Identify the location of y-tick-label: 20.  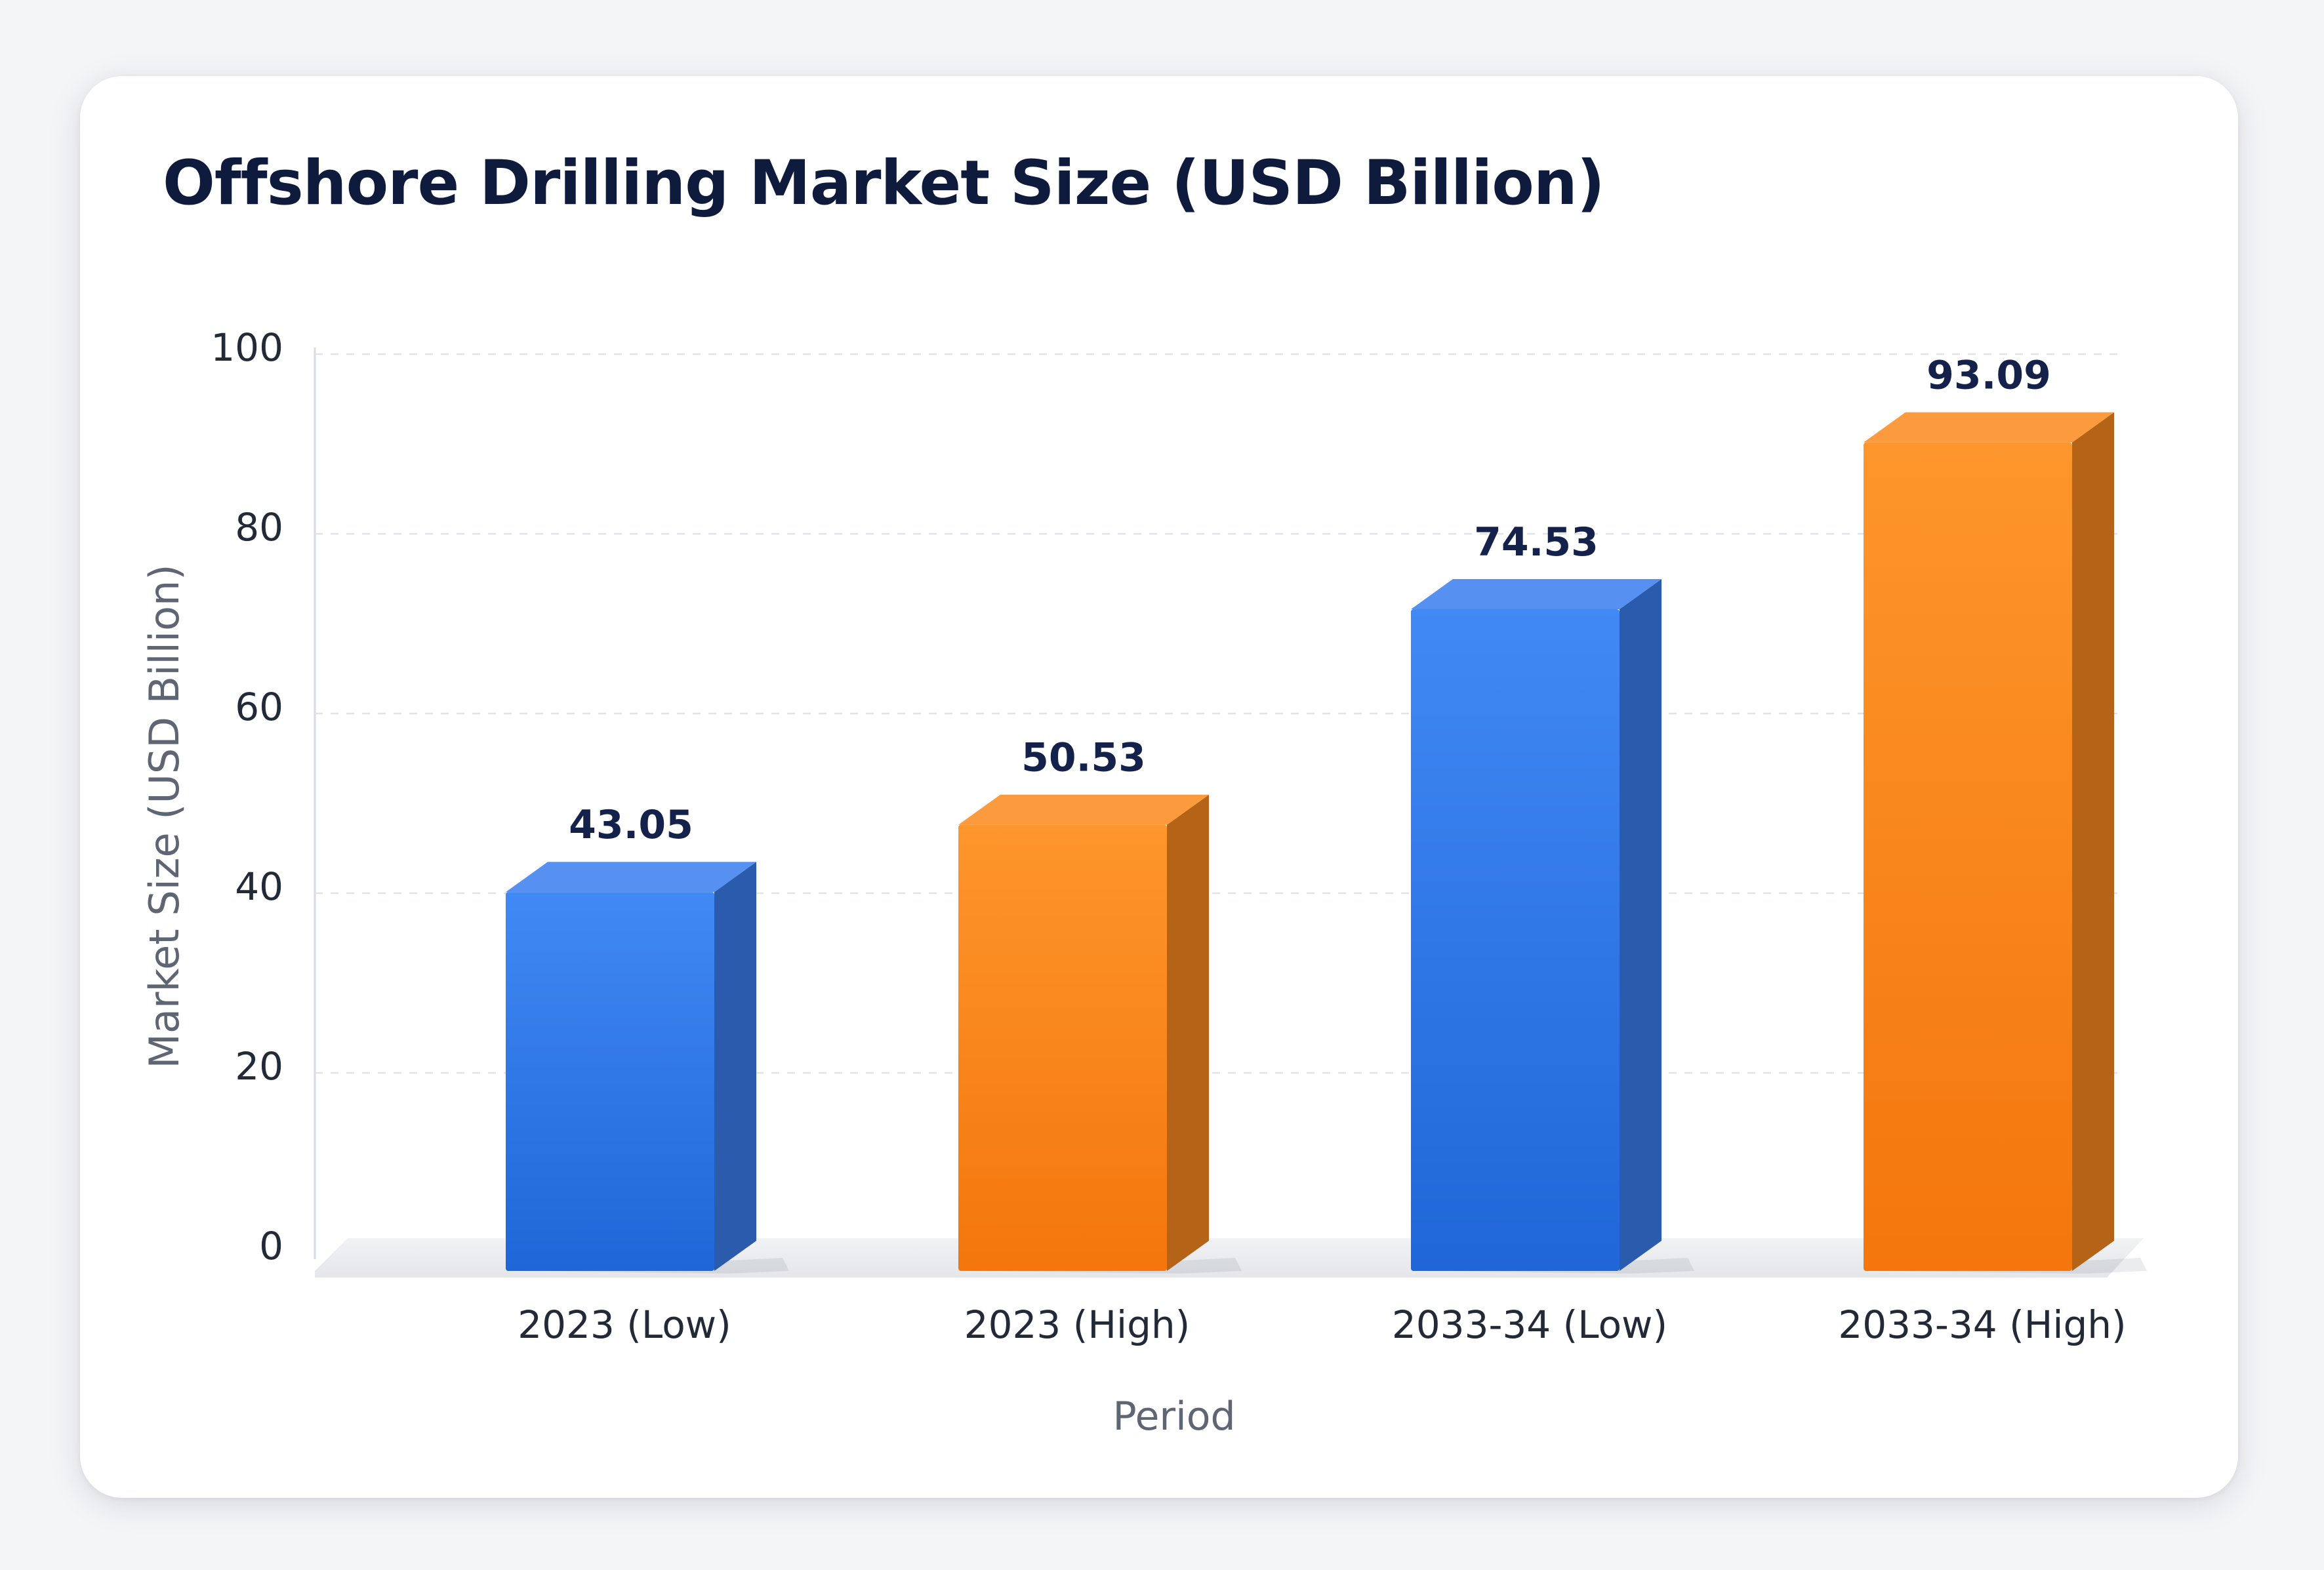
(259, 1067).